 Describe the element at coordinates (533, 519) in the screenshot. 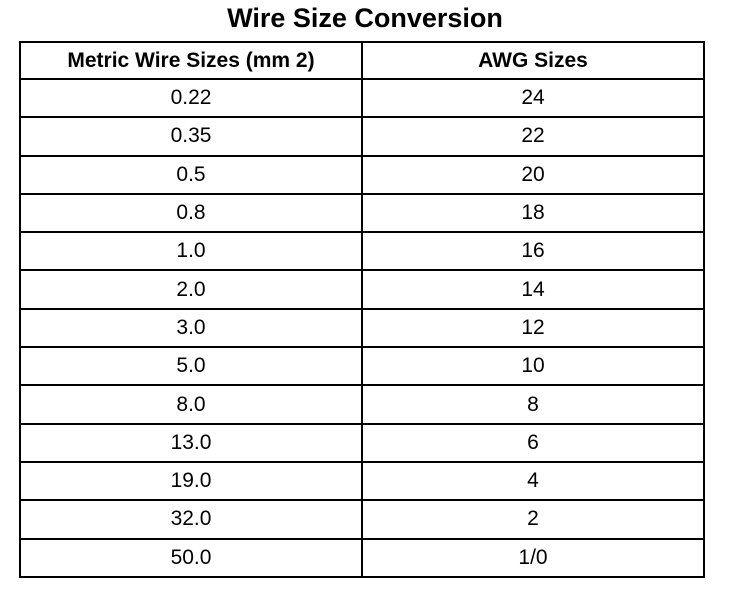

I see `table-cell: 2` at that location.